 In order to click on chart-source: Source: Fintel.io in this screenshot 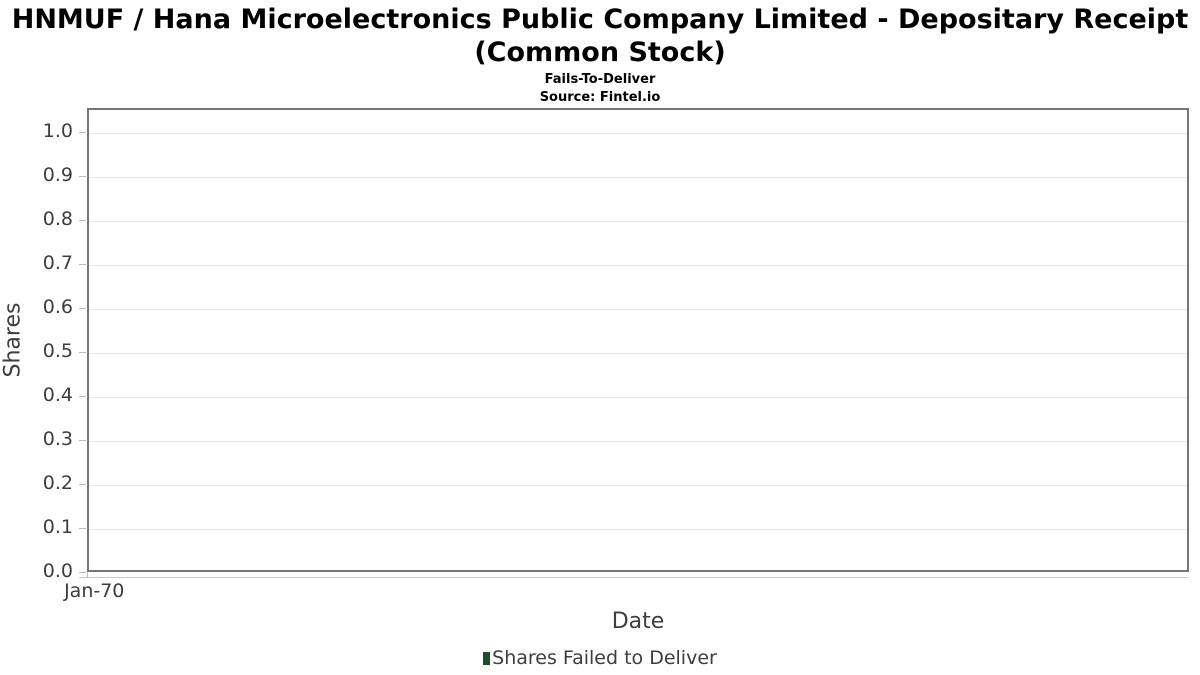, I will do `click(600, 97)`.